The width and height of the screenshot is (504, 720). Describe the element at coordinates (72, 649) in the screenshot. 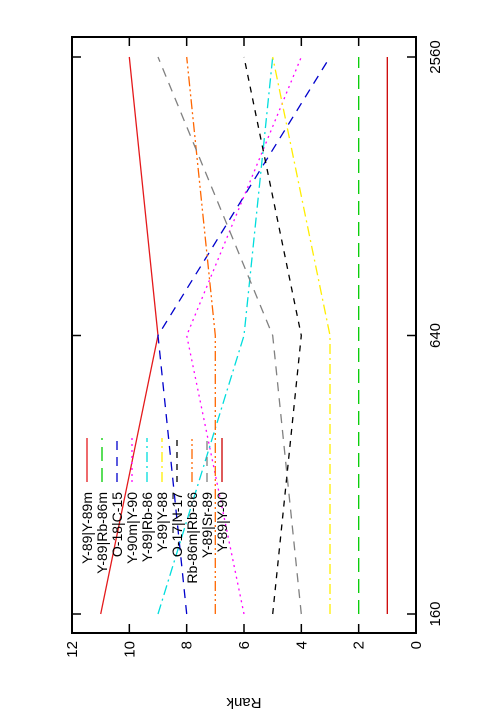

I see `y-tick-label: 12` at that location.